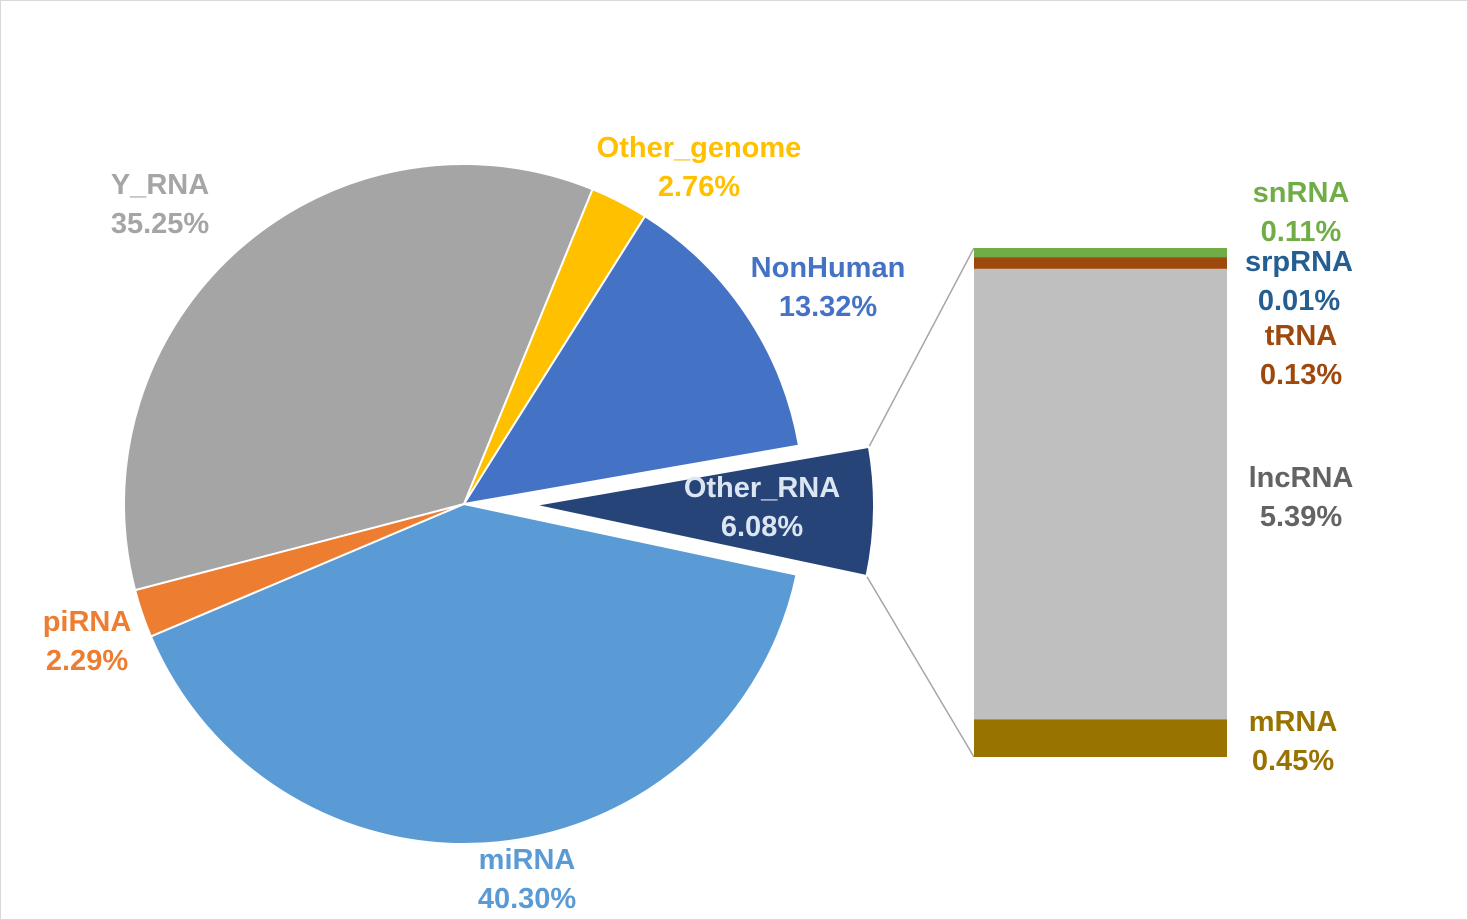 Image resolution: width=1468 pixels, height=920 pixels. I want to click on stacked-bar, so click(1100, 502).